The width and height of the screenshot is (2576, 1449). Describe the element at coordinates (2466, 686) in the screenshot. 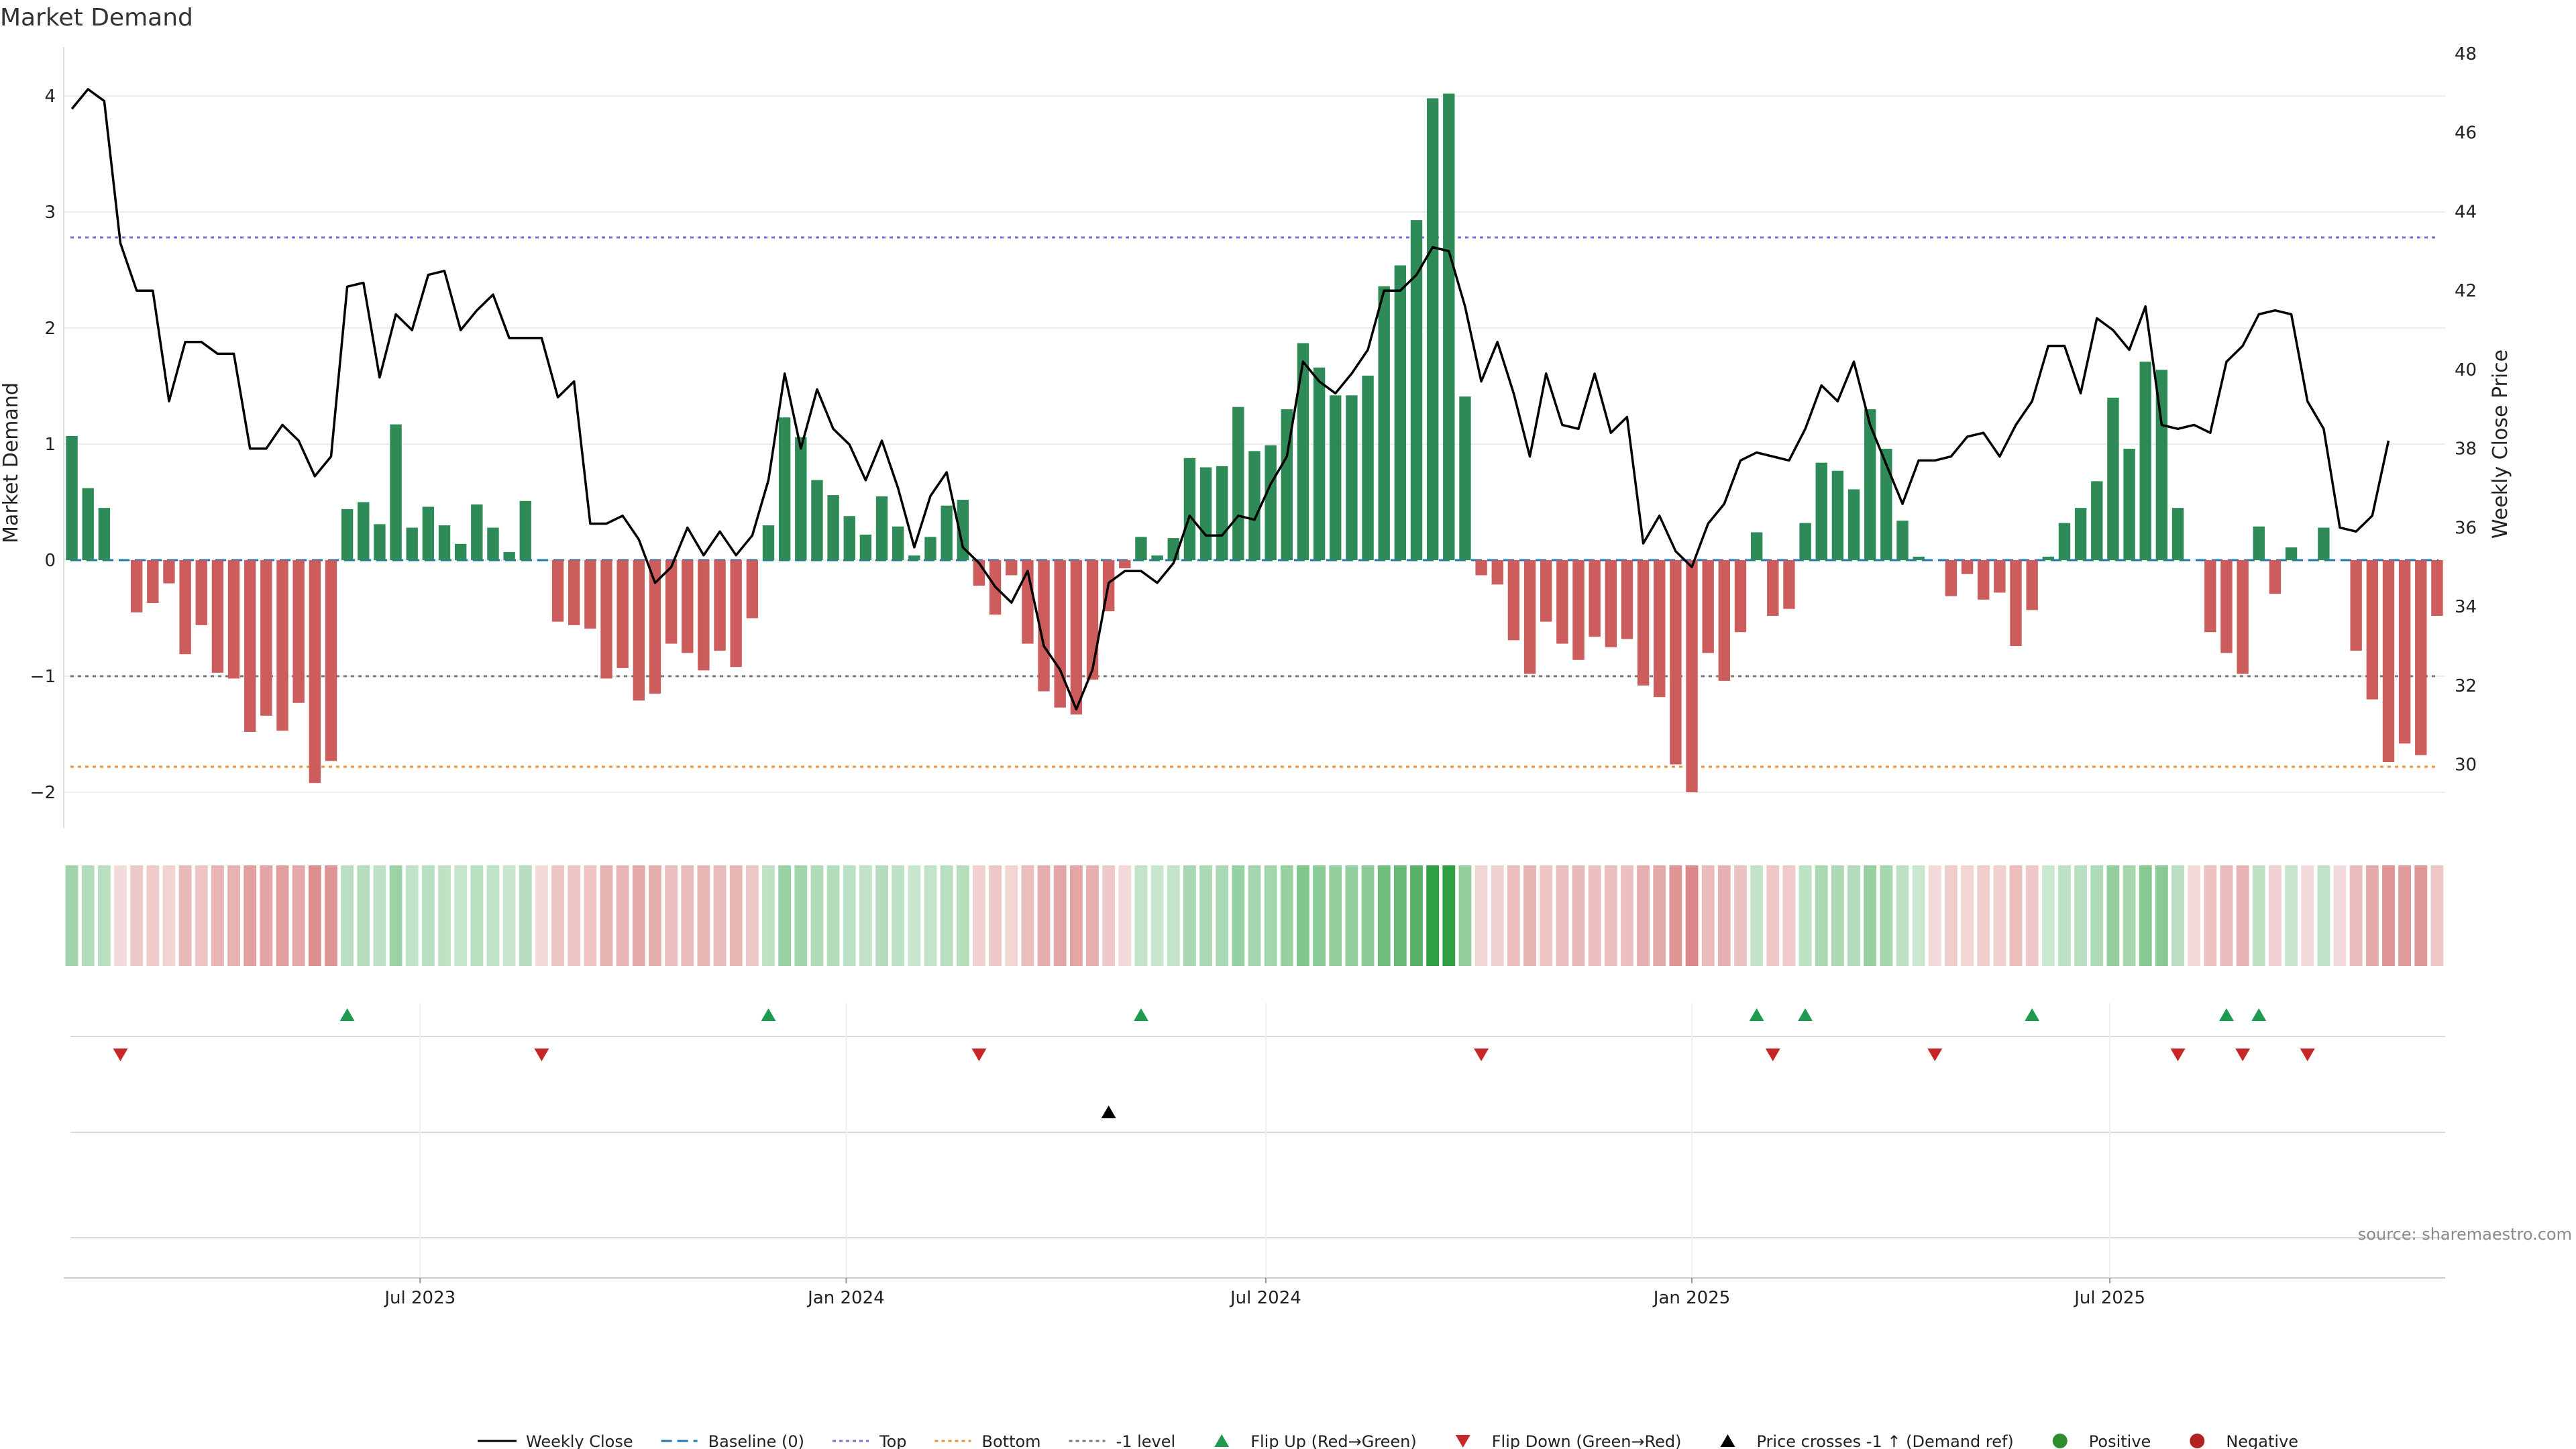

I see `right-tick-label: 32` at that location.